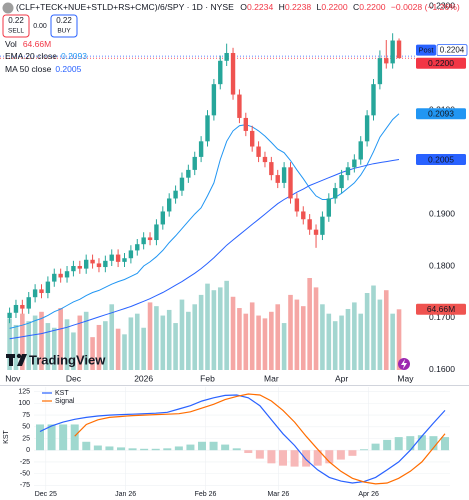  What do you see at coordinates (442, 317) in the screenshot?
I see `y-tick-label: 0.1700` at bounding box center [442, 317].